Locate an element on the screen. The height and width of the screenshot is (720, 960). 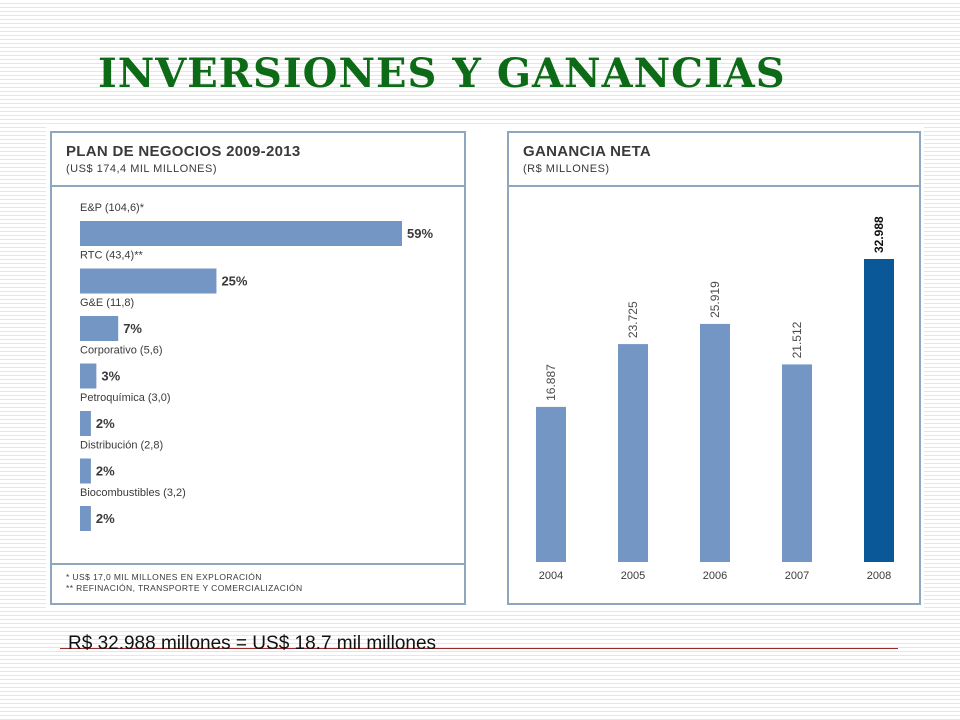
ganancia-chart-title: GANANCIA NETA is located at coordinates (587, 151).